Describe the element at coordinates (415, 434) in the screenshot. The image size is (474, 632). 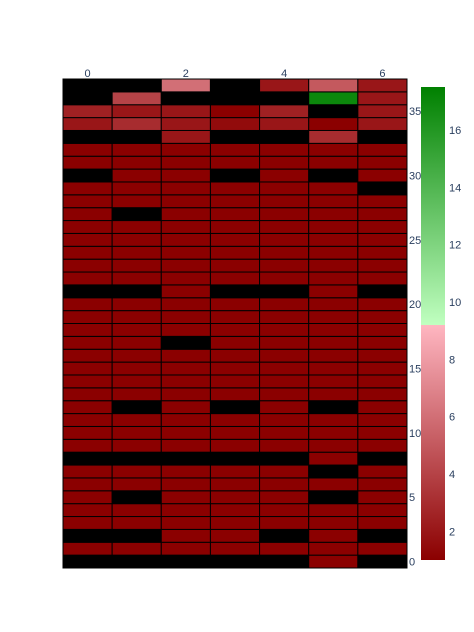
I see `y-tick-label: 10` at that location.